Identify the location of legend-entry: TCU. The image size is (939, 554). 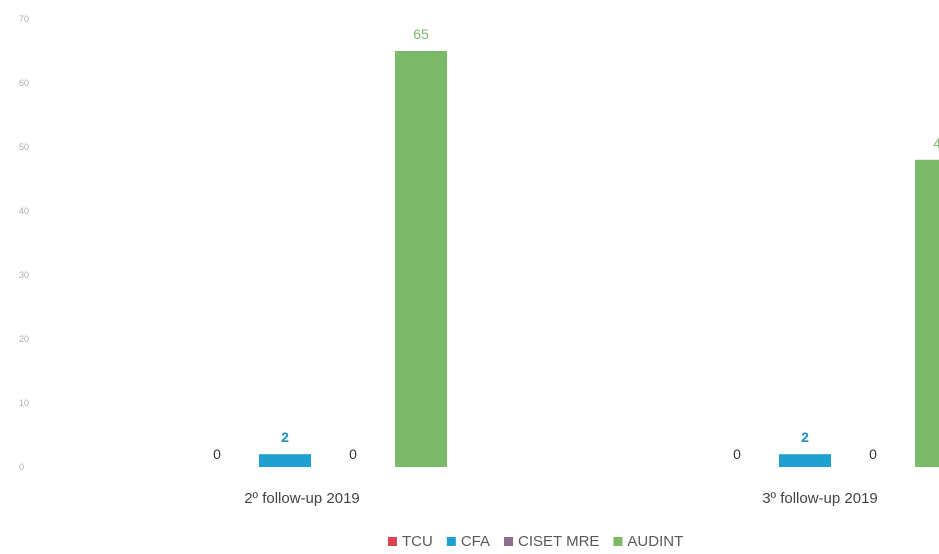
(417, 541).